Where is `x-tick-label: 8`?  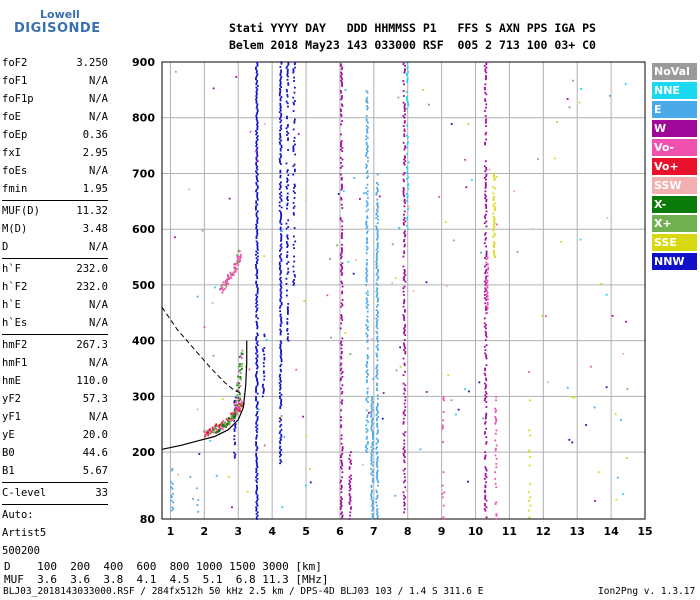
x-tick-label: 8 is located at coordinates (408, 531).